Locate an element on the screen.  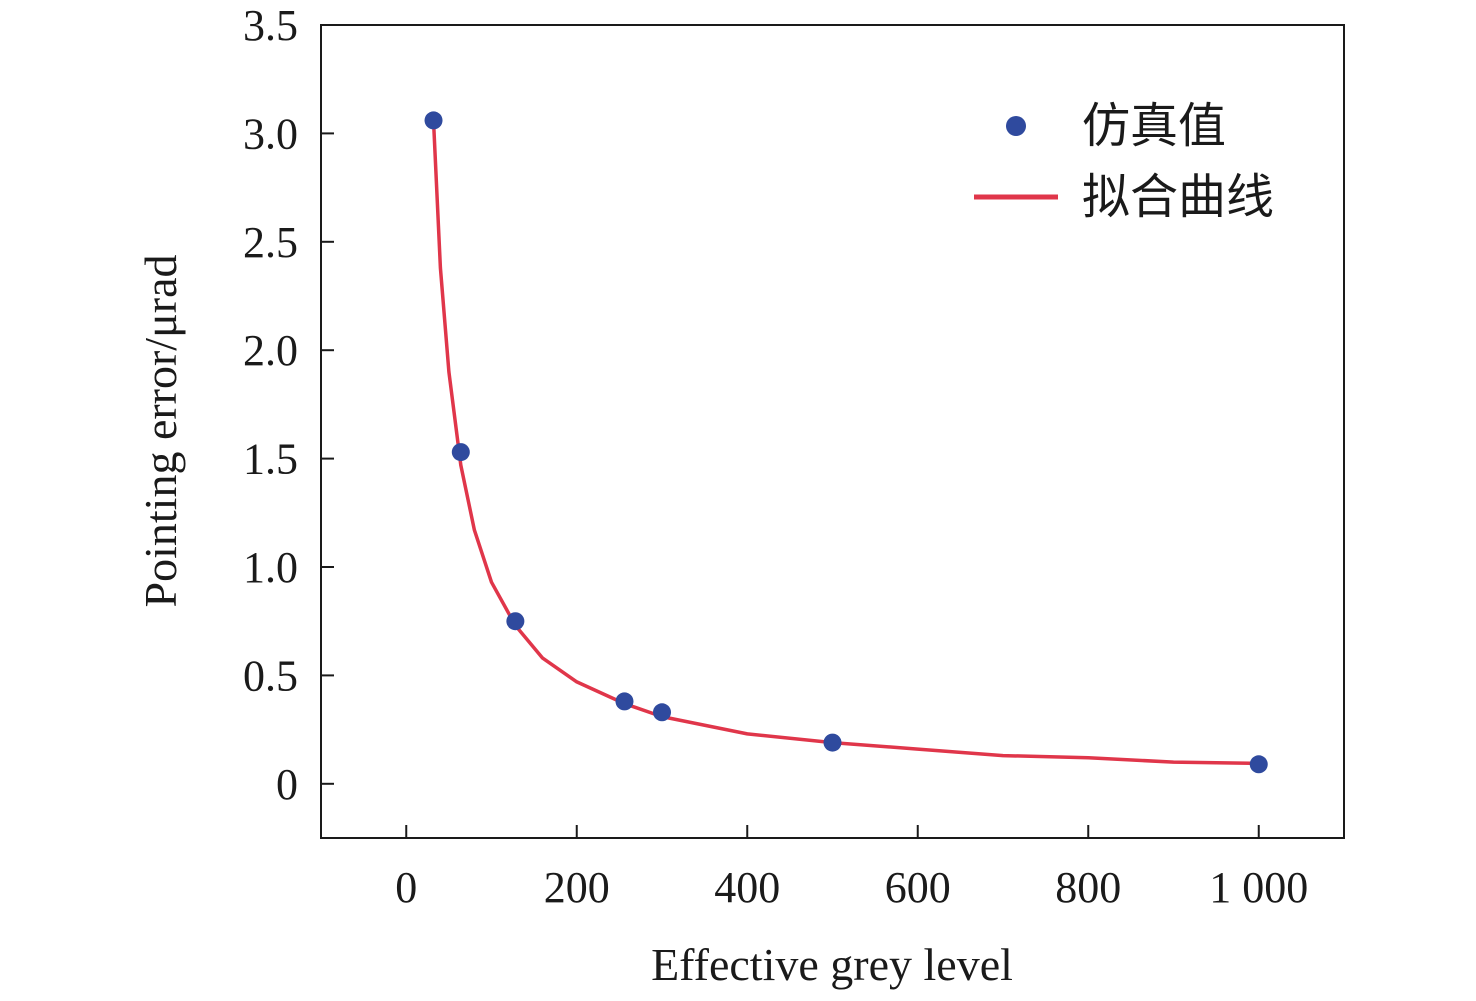
x-tick-label: 1 000 is located at coordinates (1258, 887).